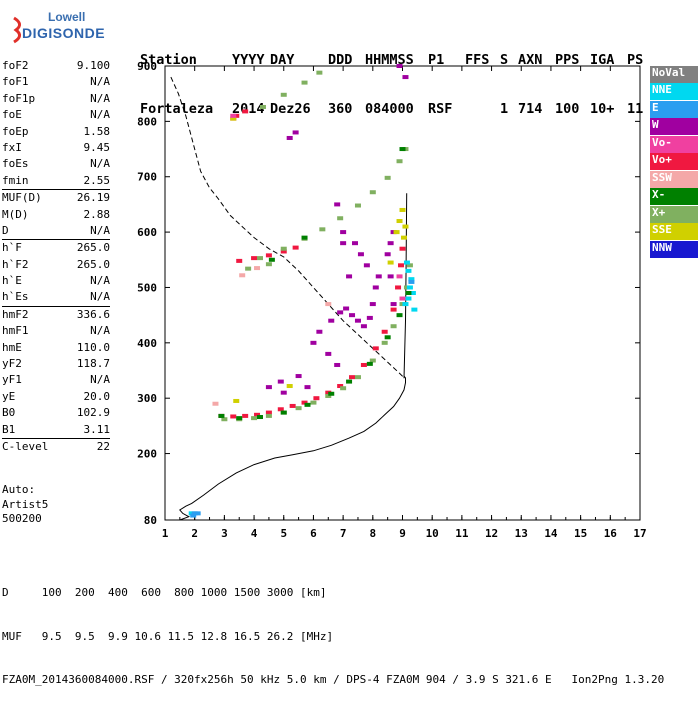 Image resolution: width=700 pixels, height=702 pixels. What do you see at coordinates (340, 60) in the screenshot?
I see `header-label-3: DDD` at bounding box center [340, 60].